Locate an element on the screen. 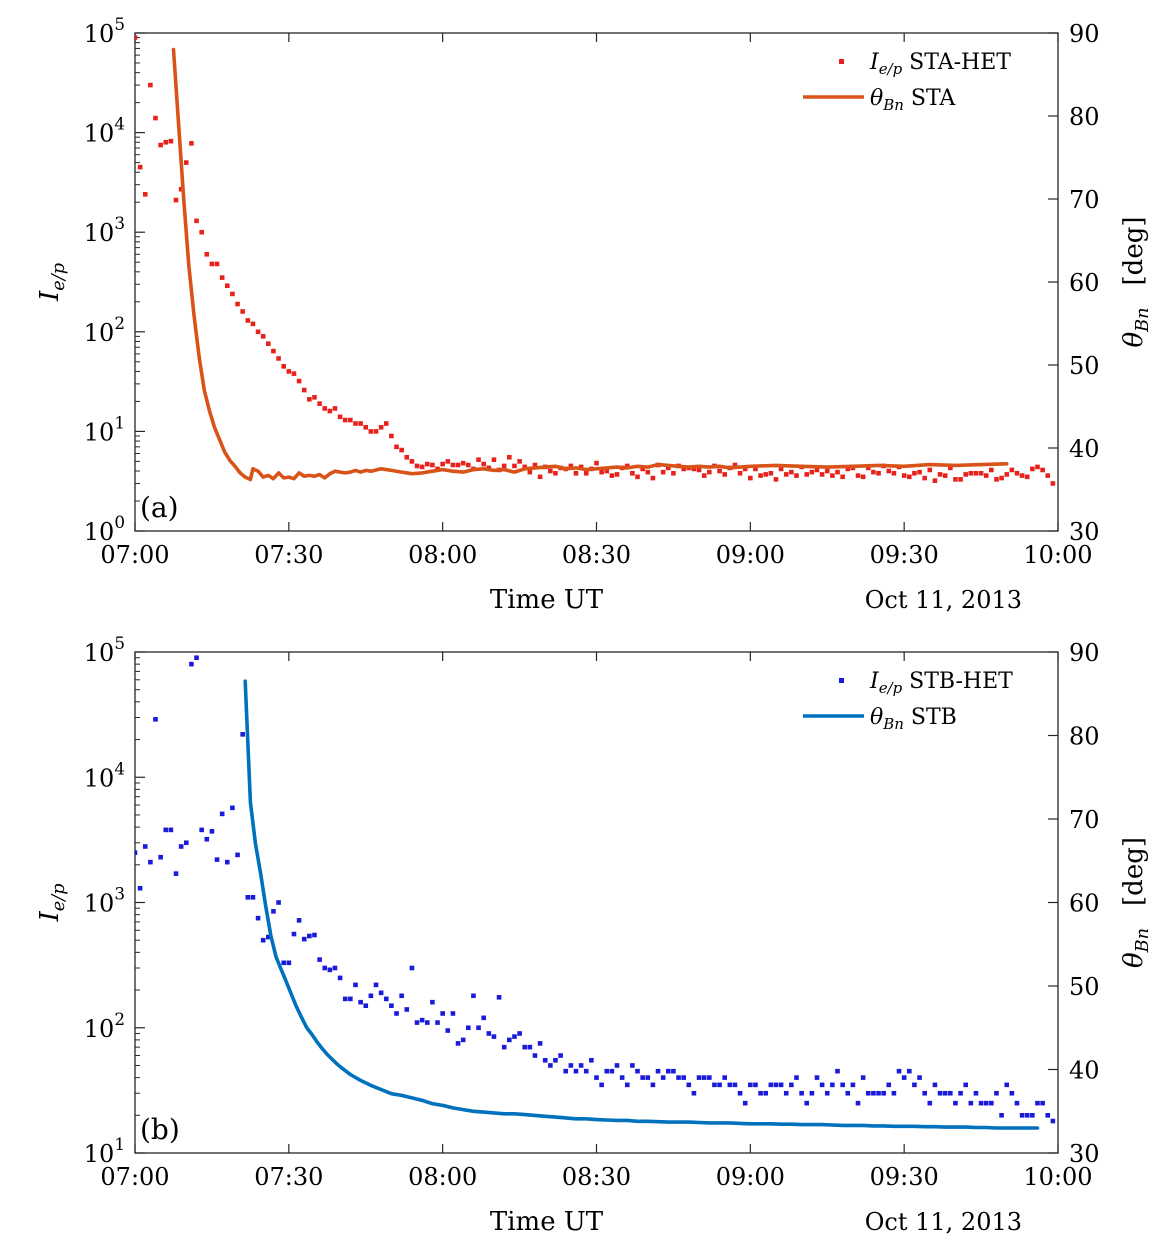 The height and width of the screenshot is (1260, 1167). y-right-tick-label: 60 is located at coordinates (1084, 283).